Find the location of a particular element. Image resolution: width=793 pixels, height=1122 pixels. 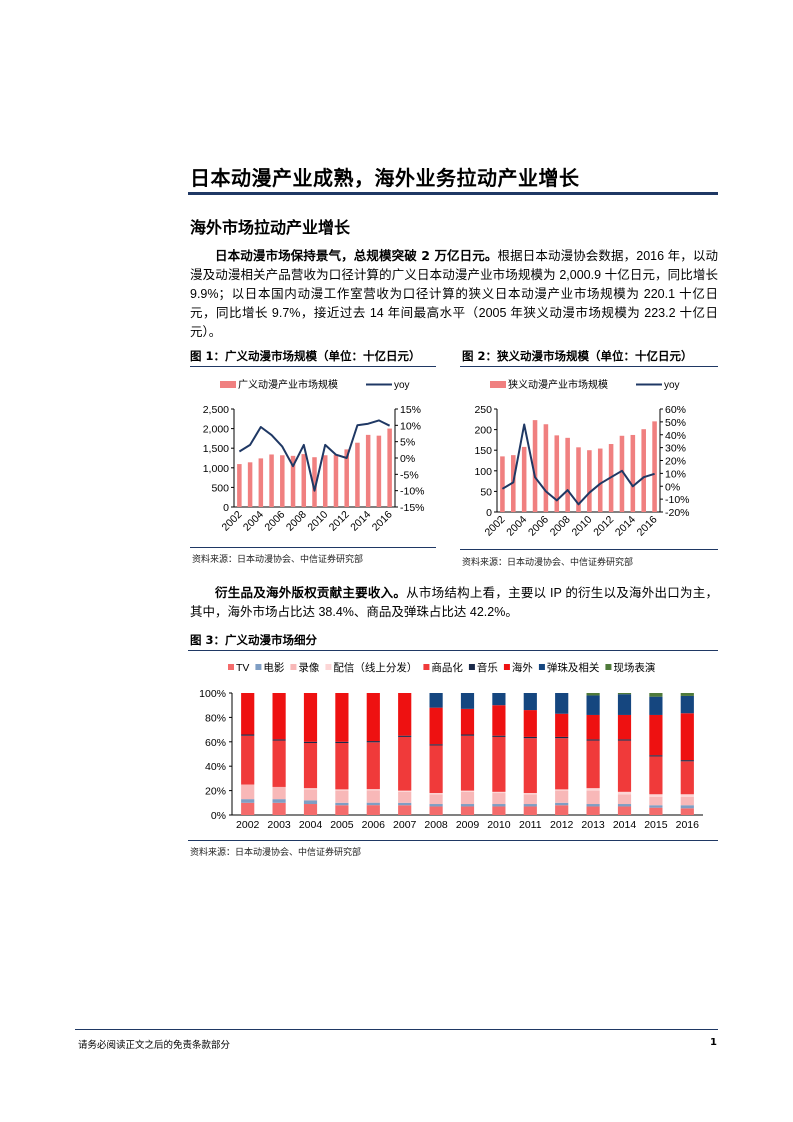

x-tick-label-2009: 2009 is located at coordinates (468, 825).